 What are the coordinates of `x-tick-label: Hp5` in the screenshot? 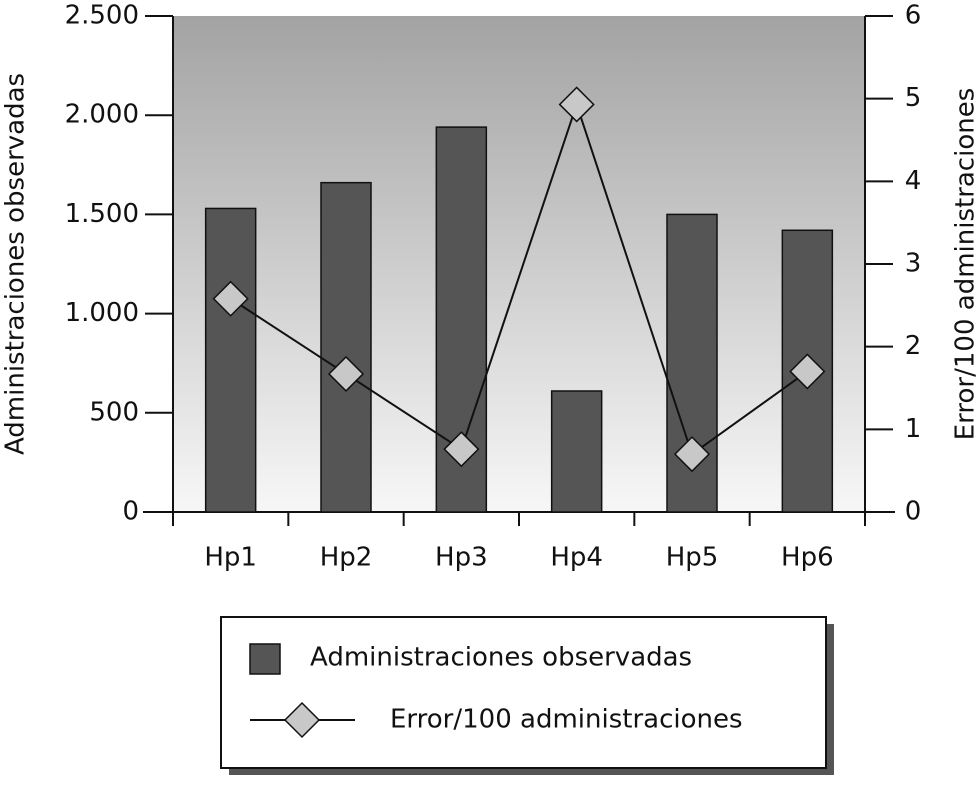 It's located at (692, 558).